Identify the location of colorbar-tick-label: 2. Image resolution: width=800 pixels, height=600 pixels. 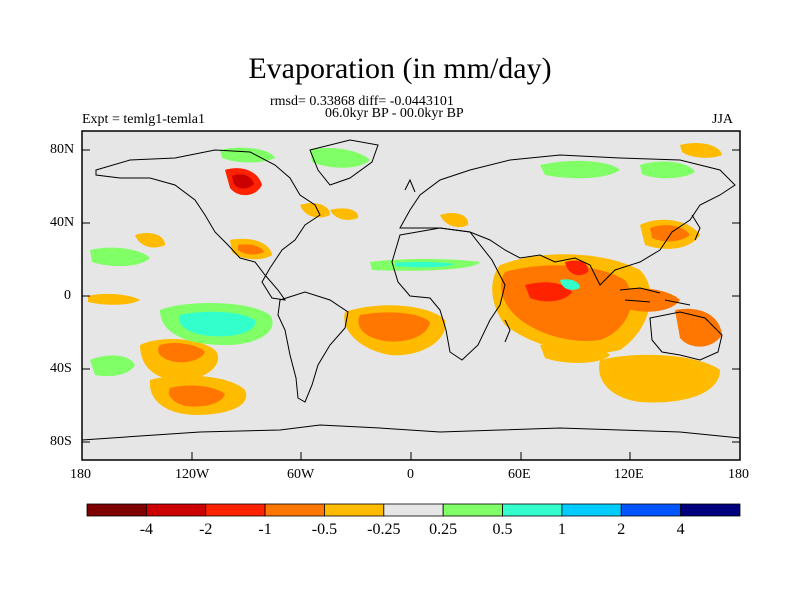
(621, 529).